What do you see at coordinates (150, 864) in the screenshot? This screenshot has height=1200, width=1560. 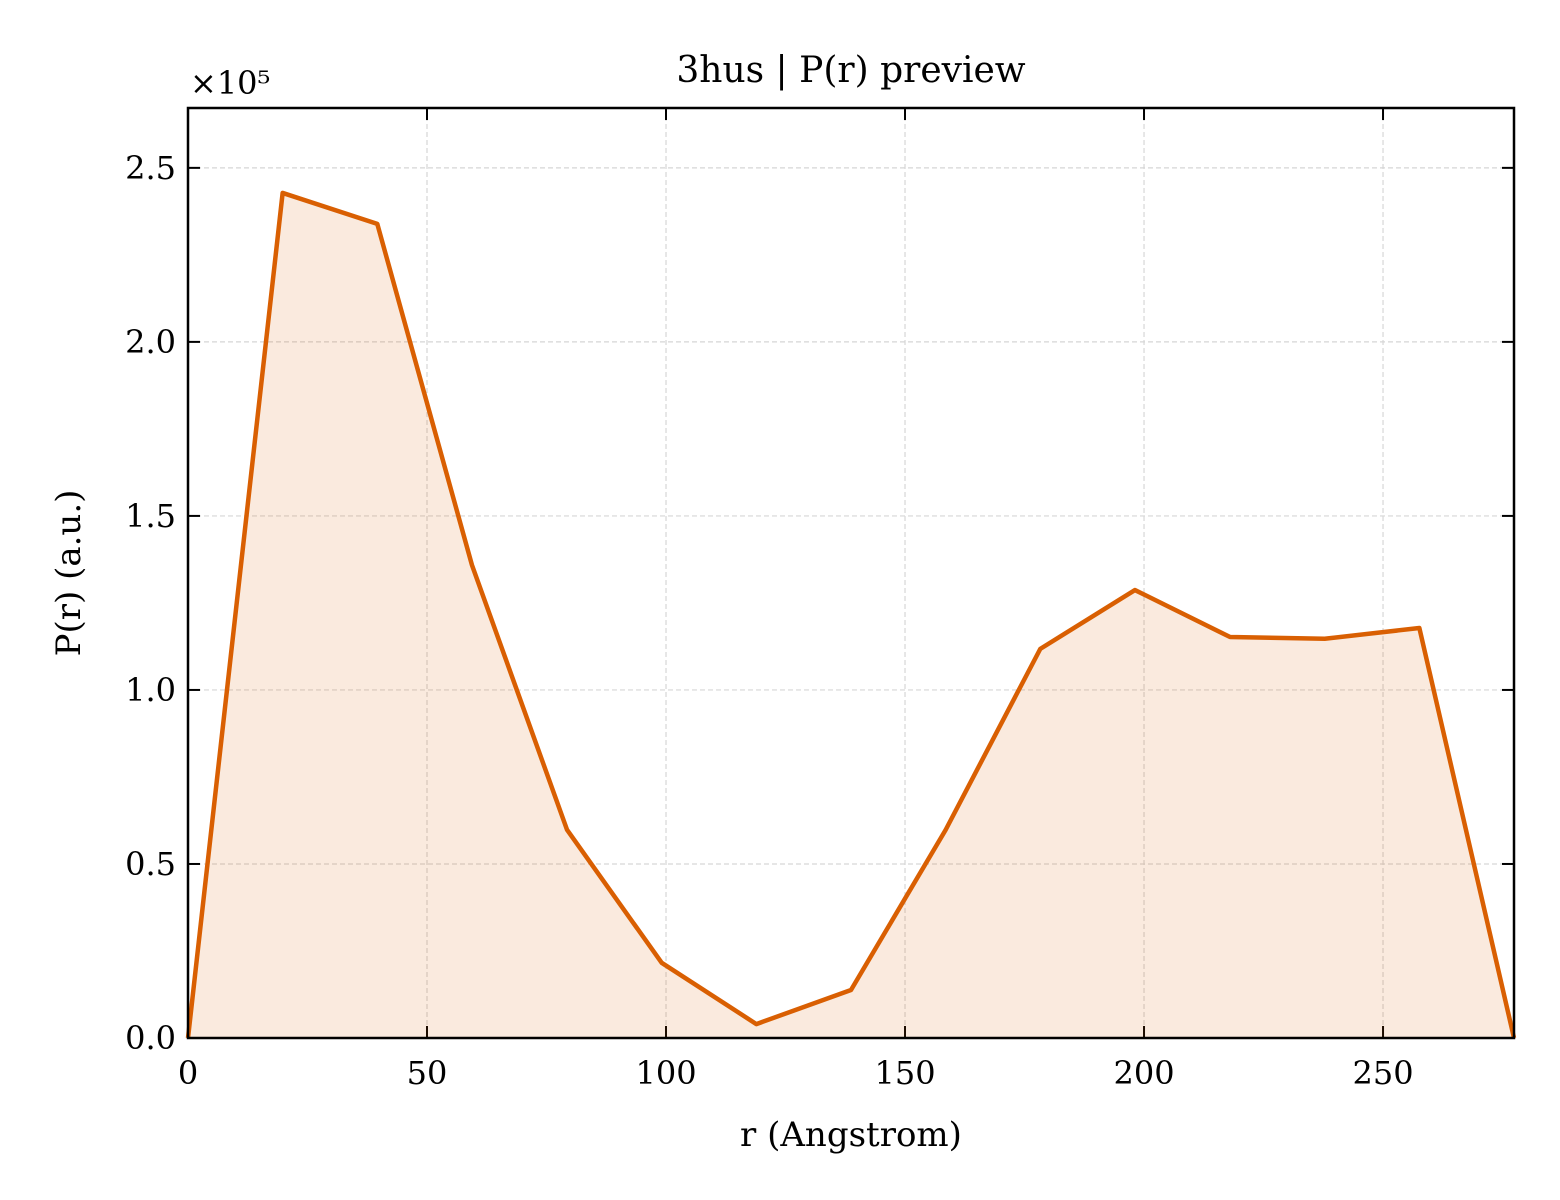 I see `y-tick-label: 0.5` at bounding box center [150, 864].